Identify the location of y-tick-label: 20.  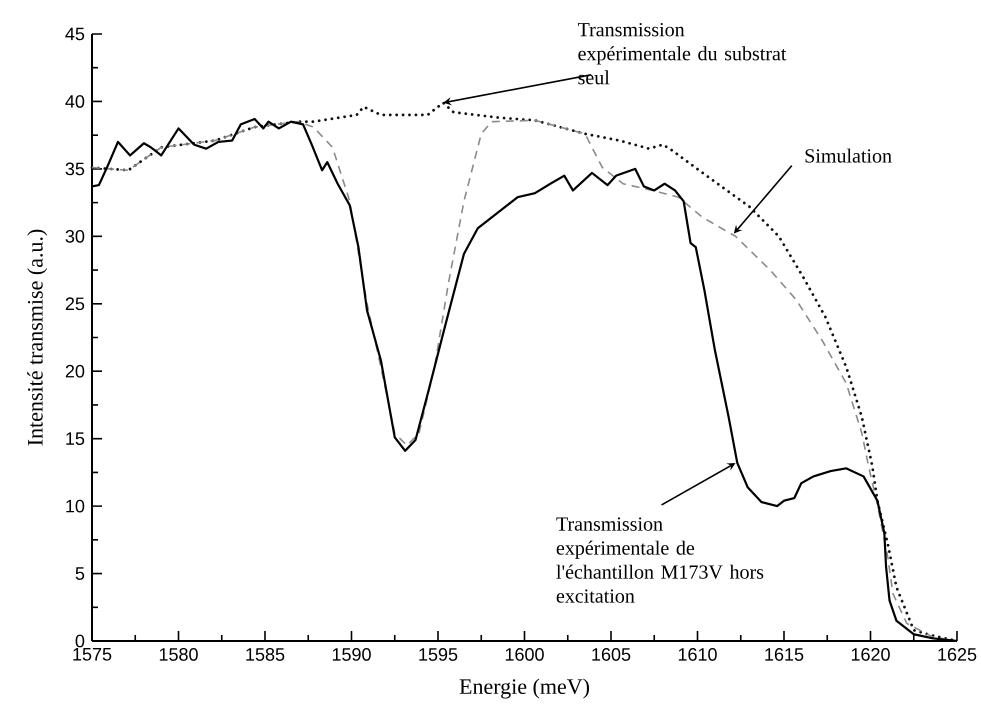
(75, 371).